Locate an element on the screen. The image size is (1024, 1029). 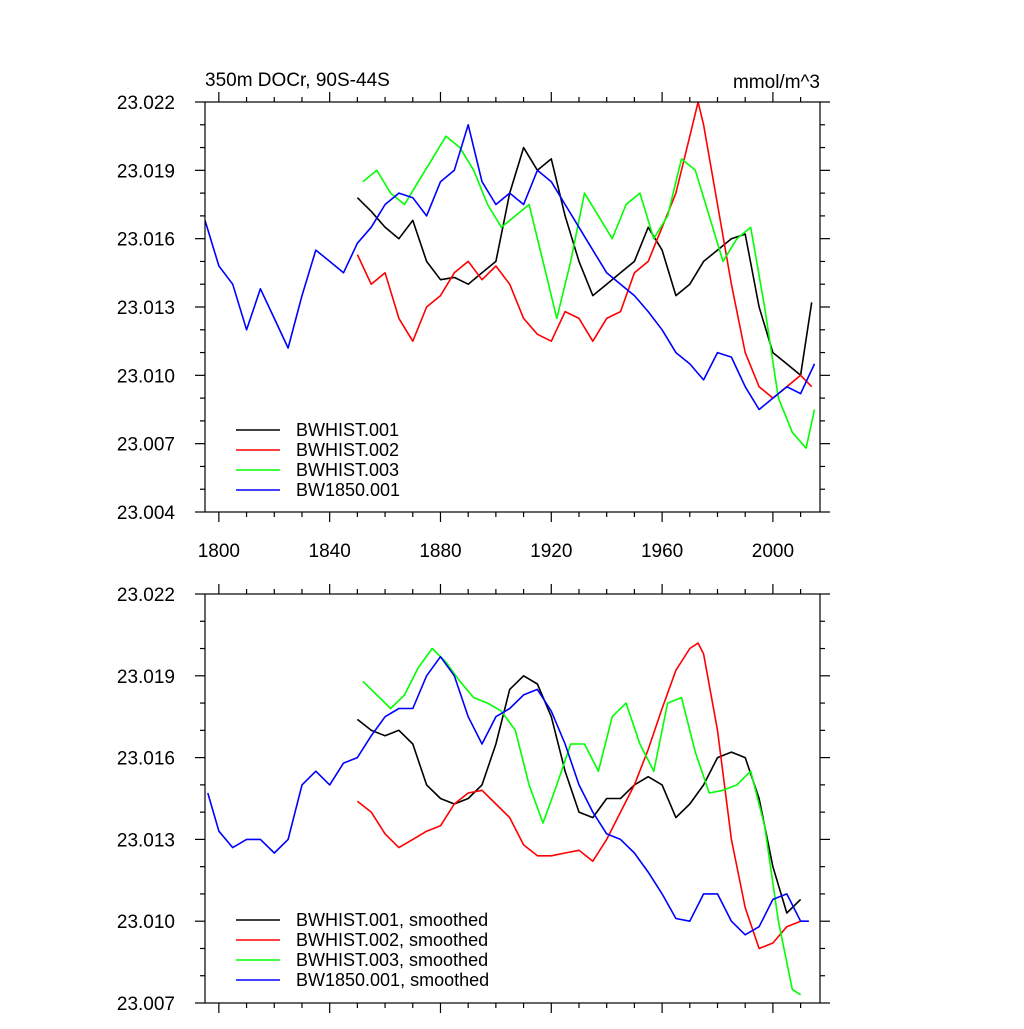
chart-title: 350m DOCr, 90S-44S is located at coordinates (297, 80).